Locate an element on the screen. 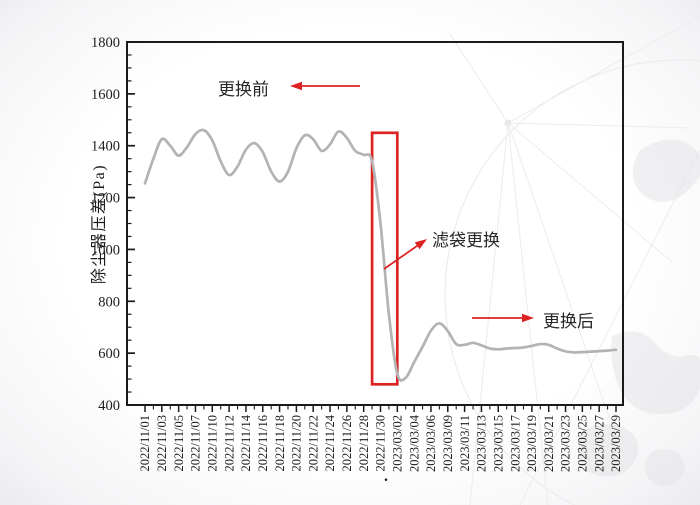 This screenshot has height=505, width=700. svg-text: 2023/03/25 is located at coordinates (583, 443).